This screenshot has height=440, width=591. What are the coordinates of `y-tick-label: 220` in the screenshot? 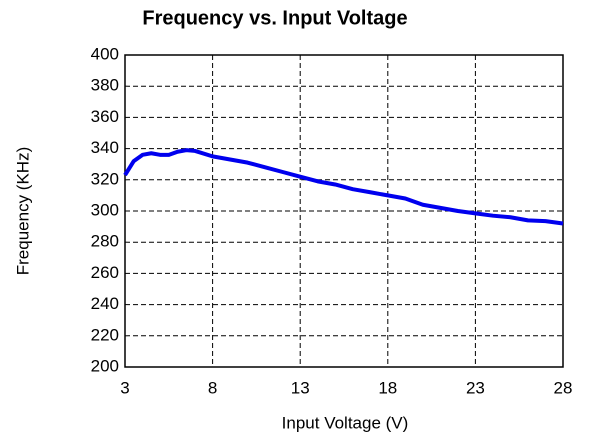 It's located at (105, 334).